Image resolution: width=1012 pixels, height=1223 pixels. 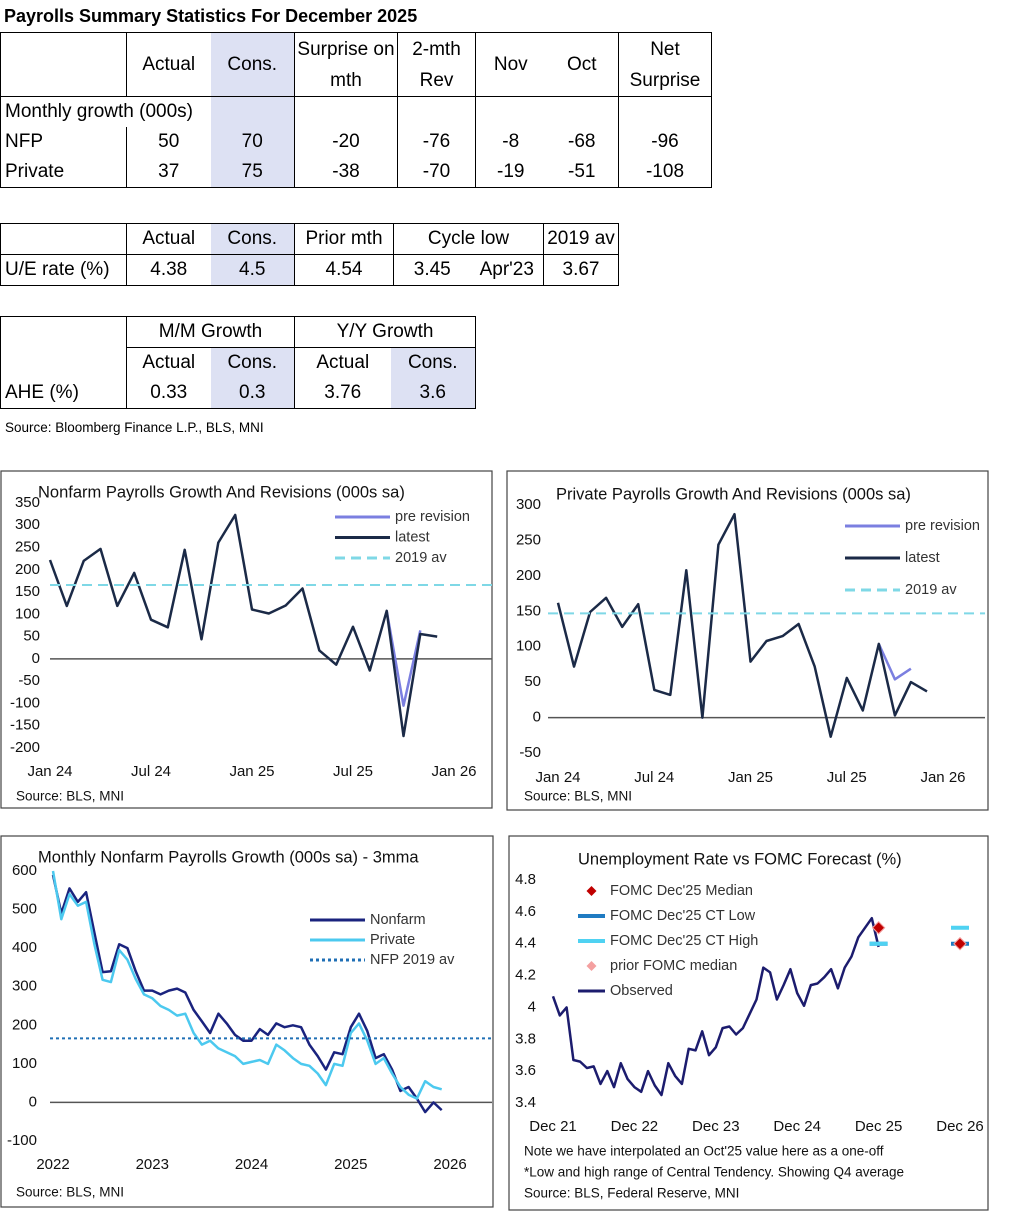 I want to click on cell: 4.54, so click(x=344, y=270).